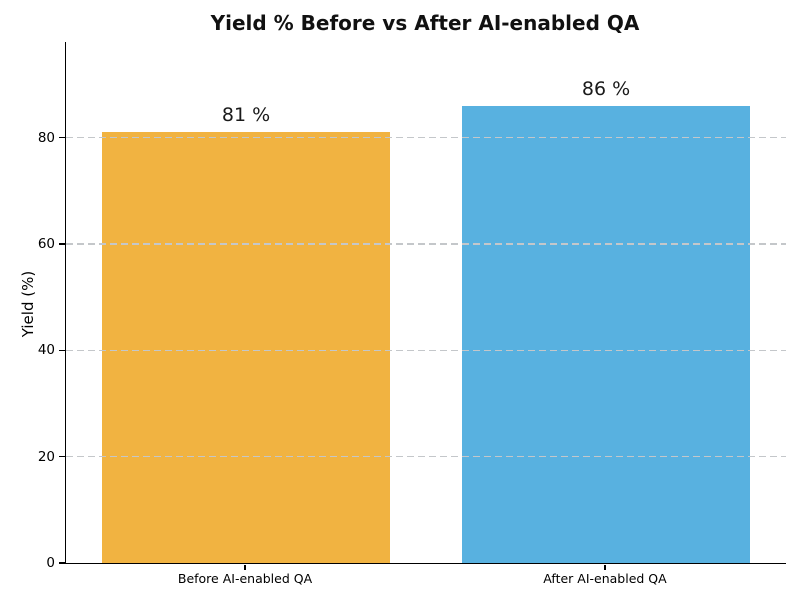 The width and height of the screenshot is (800, 600). What do you see at coordinates (46, 244) in the screenshot?
I see `y-tick-label: 60` at bounding box center [46, 244].